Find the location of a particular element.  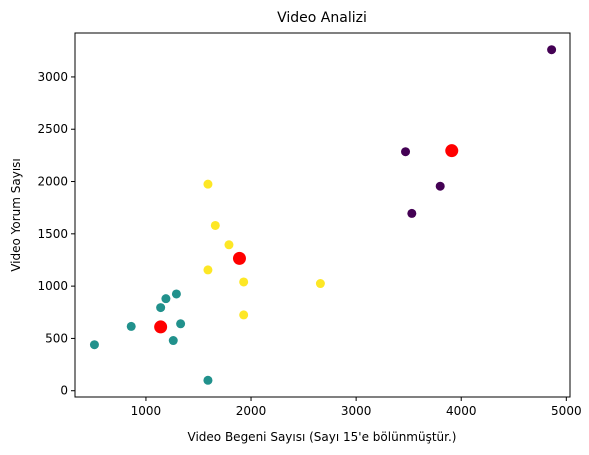

x-tick-label: 2000 is located at coordinates (251, 411).